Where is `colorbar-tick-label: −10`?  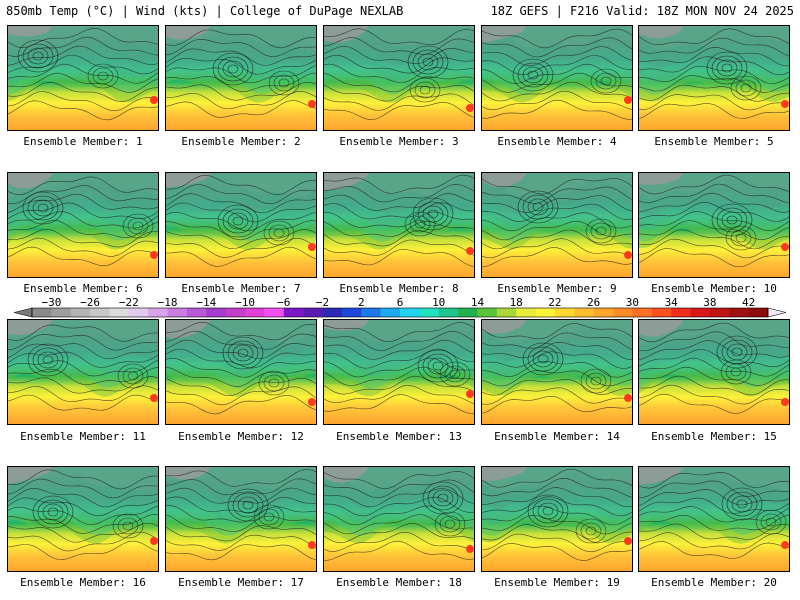 colorbar-tick-label: −10 is located at coordinates (245, 303).